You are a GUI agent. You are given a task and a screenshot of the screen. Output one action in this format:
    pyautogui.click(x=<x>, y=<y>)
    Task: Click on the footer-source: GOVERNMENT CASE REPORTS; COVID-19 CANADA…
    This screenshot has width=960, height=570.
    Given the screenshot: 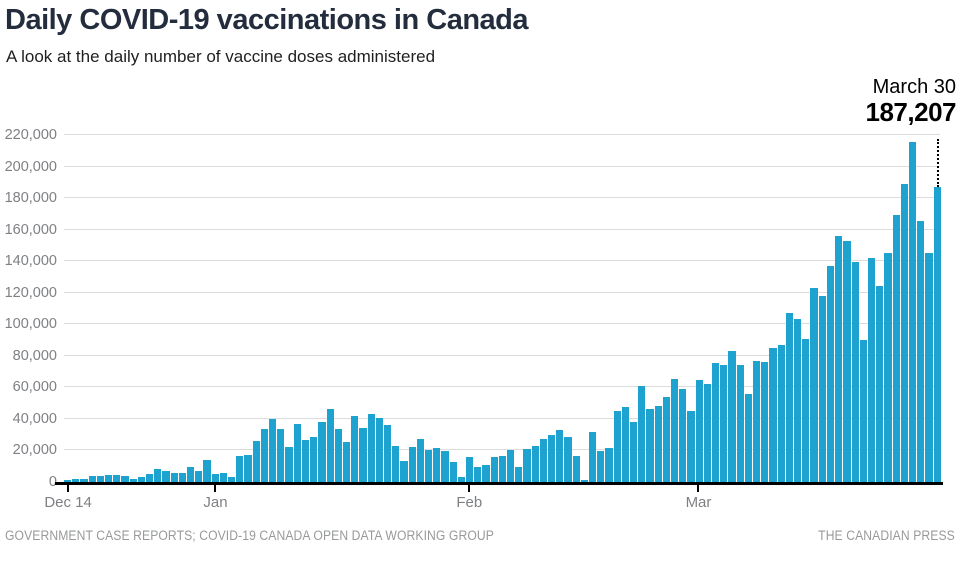 What is the action you would take?
    pyautogui.click(x=249, y=535)
    